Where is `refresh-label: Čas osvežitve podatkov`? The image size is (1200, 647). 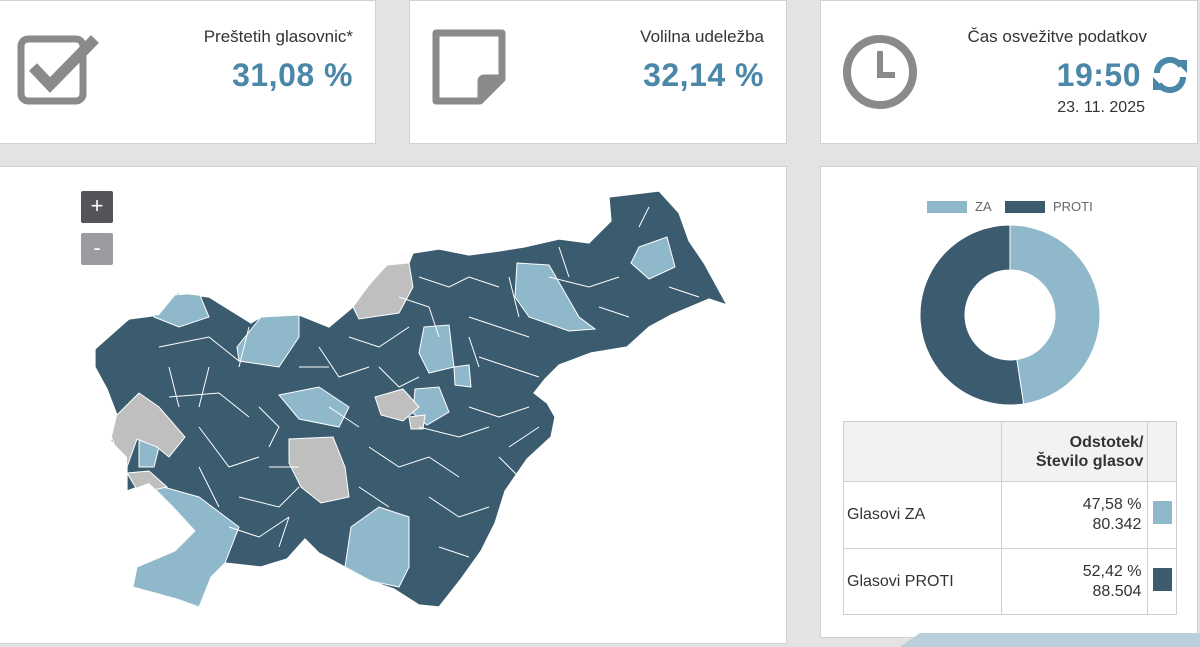
refresh-label: Čas osvežitve podatkov is located at coordinates (1057, 36).